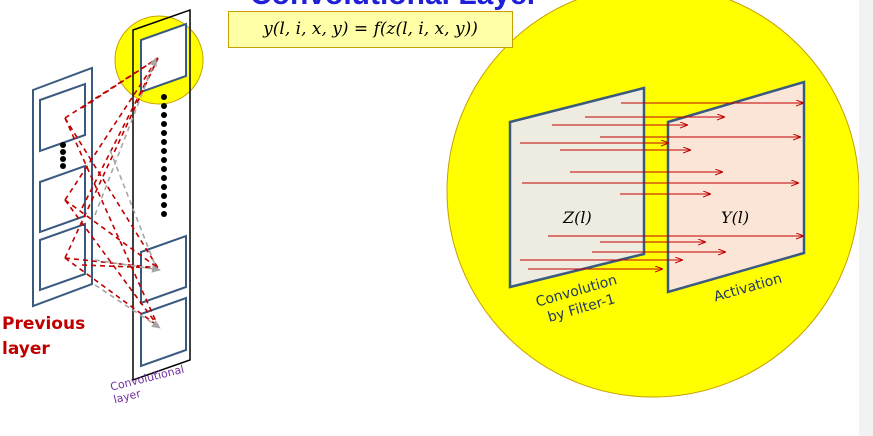 Image resolution: width=873 pixels, height=436 pixels. What do you see at coordinates (866, 218) in the screenshot?
I see `right-edge-strip` at bounding box center [866, 218].